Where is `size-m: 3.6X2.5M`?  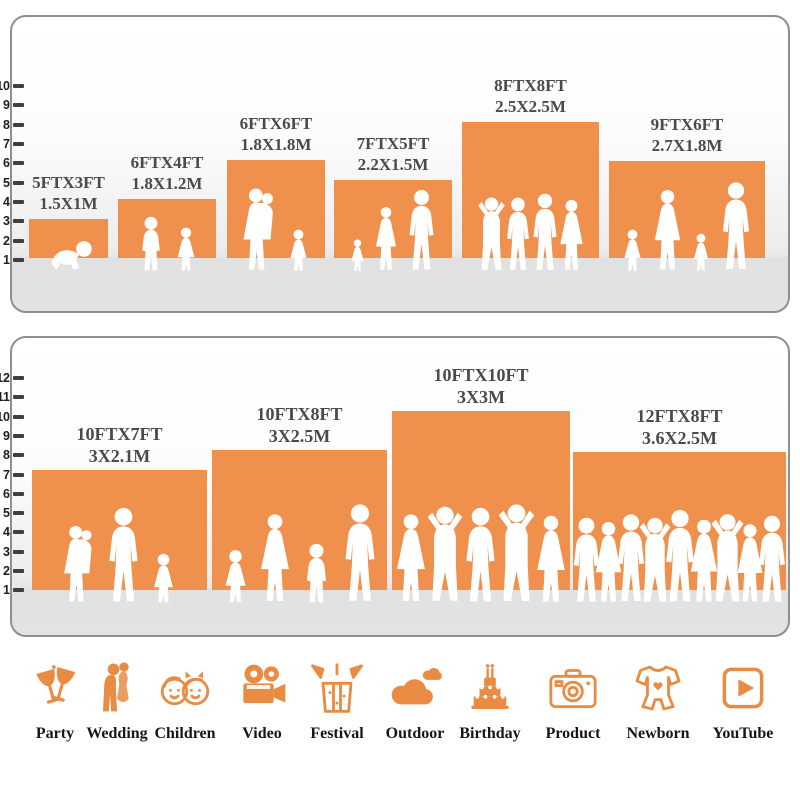
size-m: 3.6X2.5M is located at coordinates (679, 437).